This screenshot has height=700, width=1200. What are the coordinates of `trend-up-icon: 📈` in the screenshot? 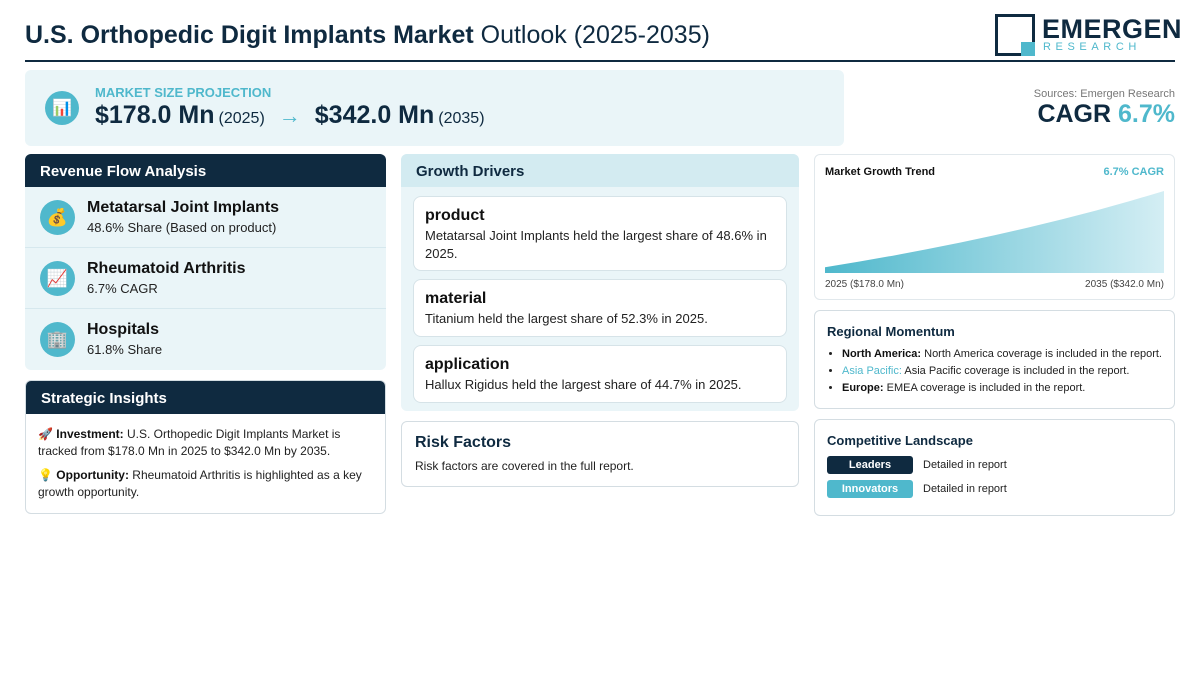 It's located at (57, 278).